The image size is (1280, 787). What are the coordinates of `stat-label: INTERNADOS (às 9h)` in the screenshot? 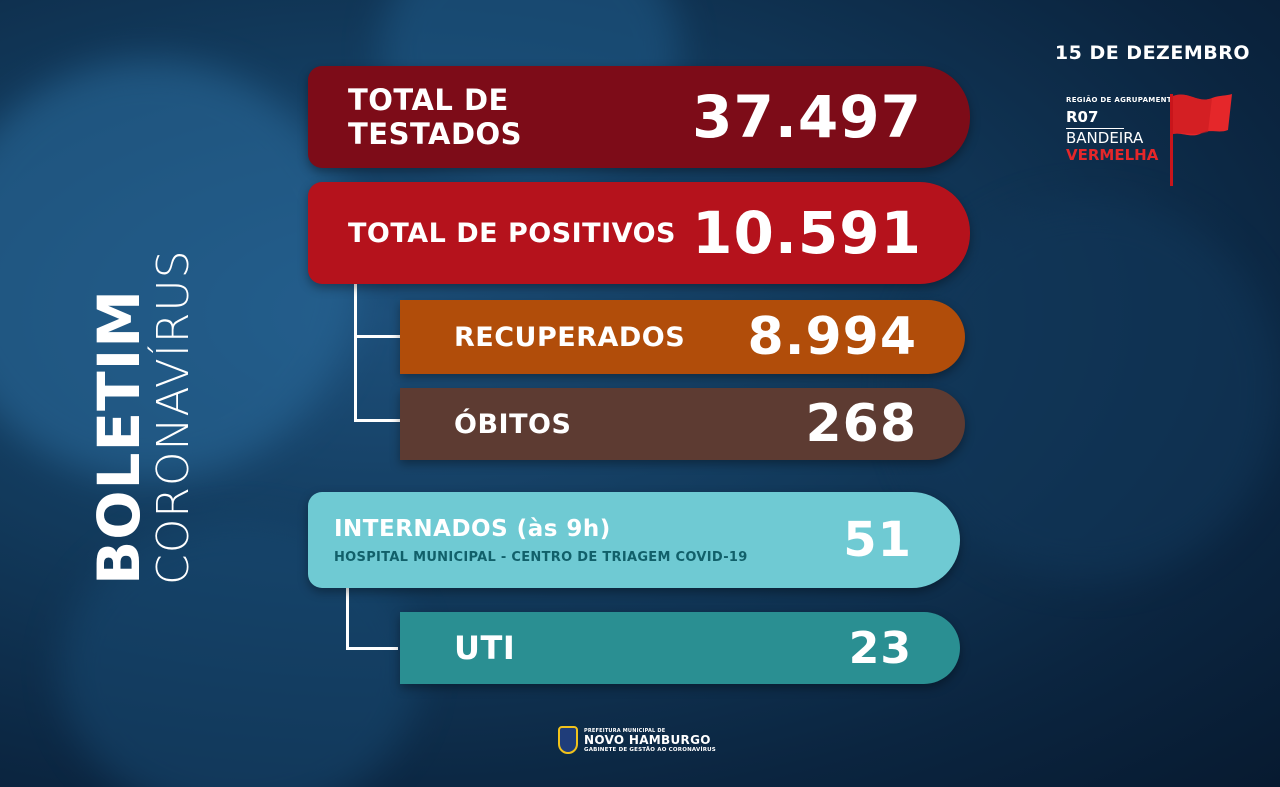 It's located at (472, 528).